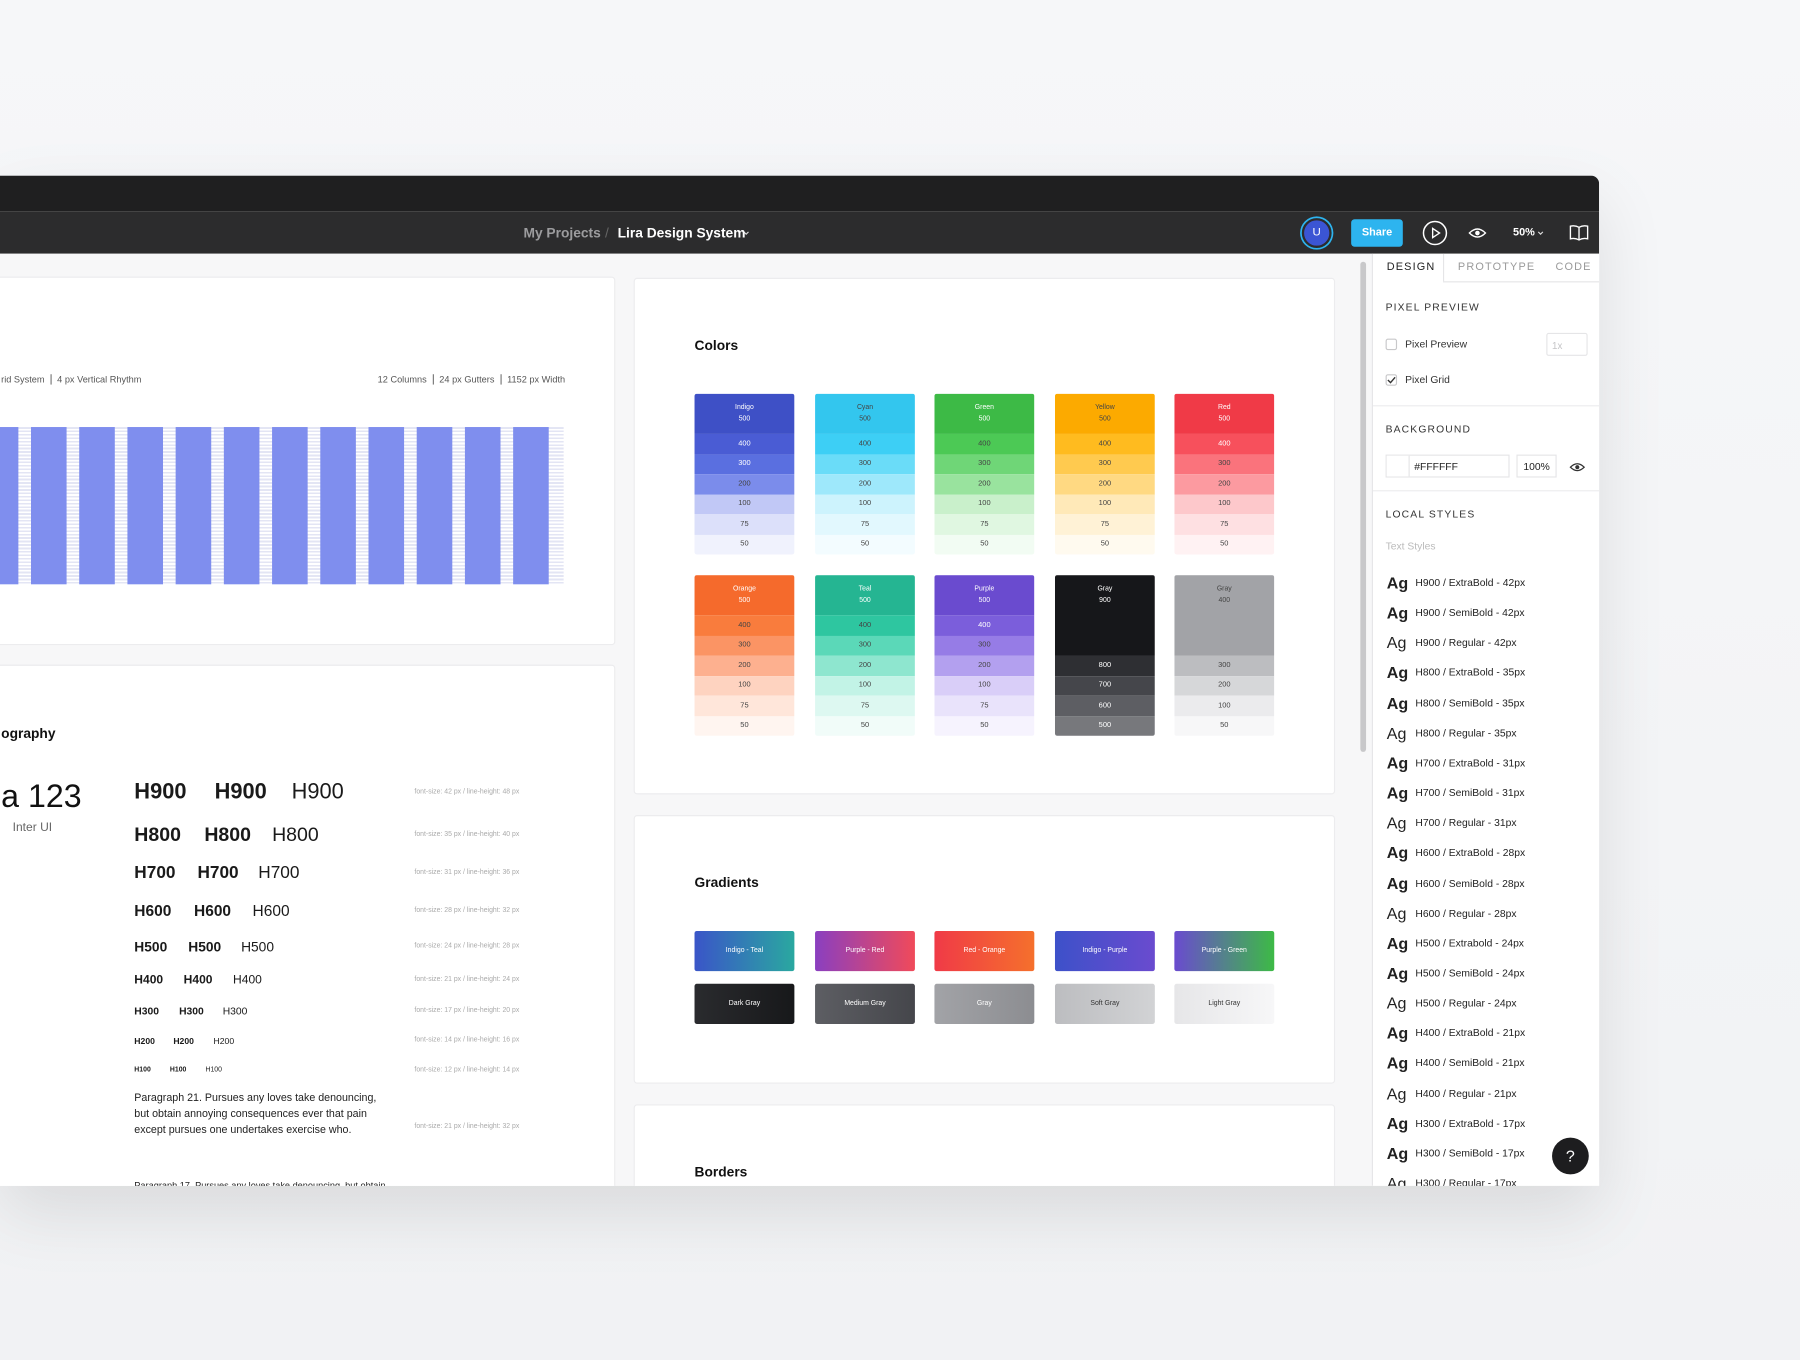 This screenshot has width=1800, height=1360. I want to click on scale-select: 1x, so click(1567, 344).